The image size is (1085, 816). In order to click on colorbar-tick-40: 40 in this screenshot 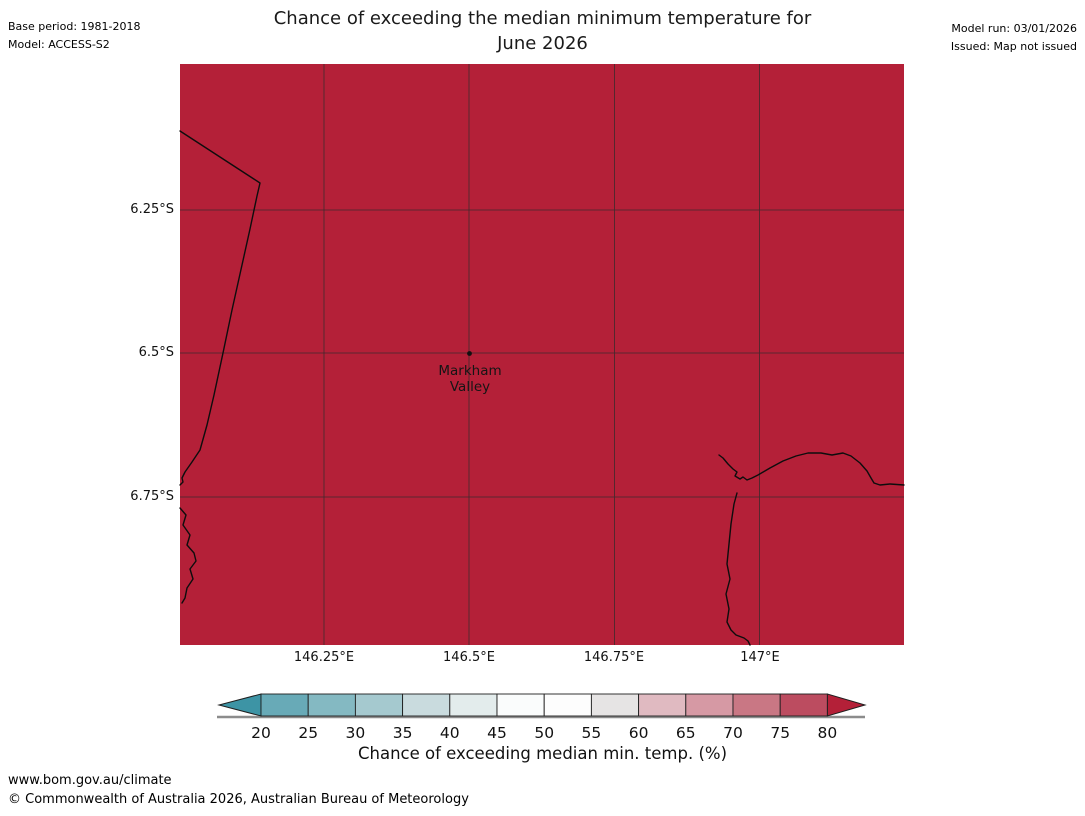, I will do `click(450, 733)`.